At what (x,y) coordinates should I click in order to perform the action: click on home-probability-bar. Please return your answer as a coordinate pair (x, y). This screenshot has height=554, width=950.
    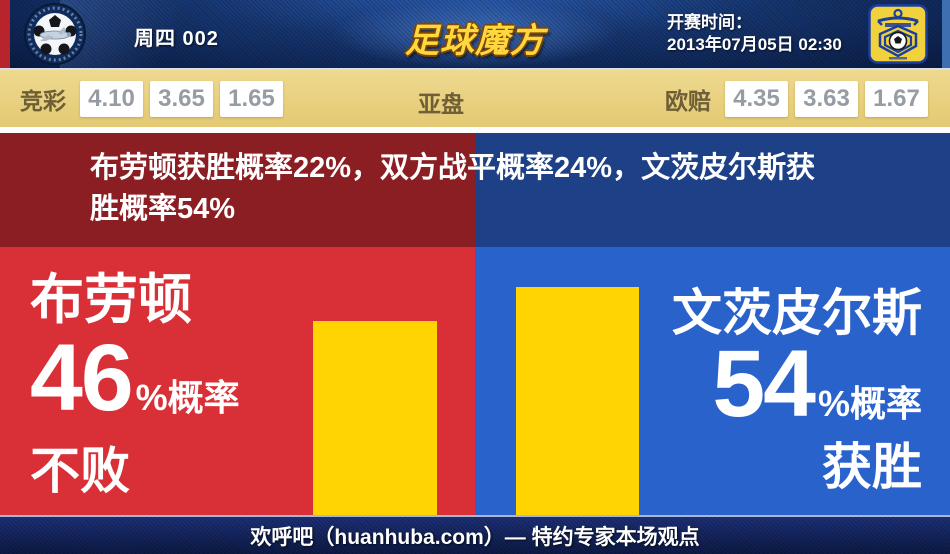
    Looking at the image, I should click on (375, 418).